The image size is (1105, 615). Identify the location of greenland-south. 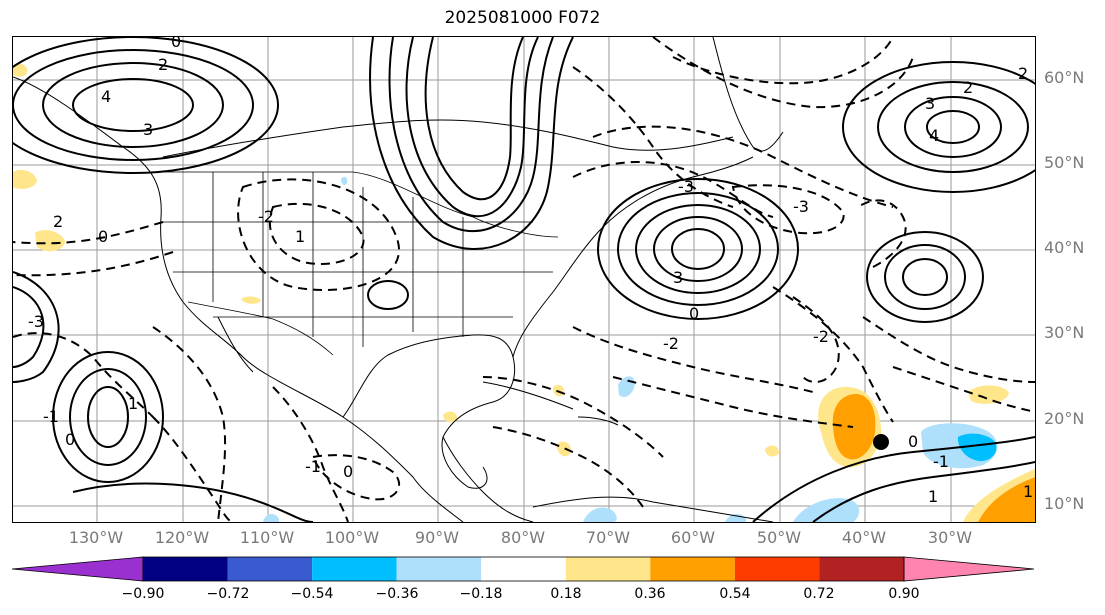
(748, 94).